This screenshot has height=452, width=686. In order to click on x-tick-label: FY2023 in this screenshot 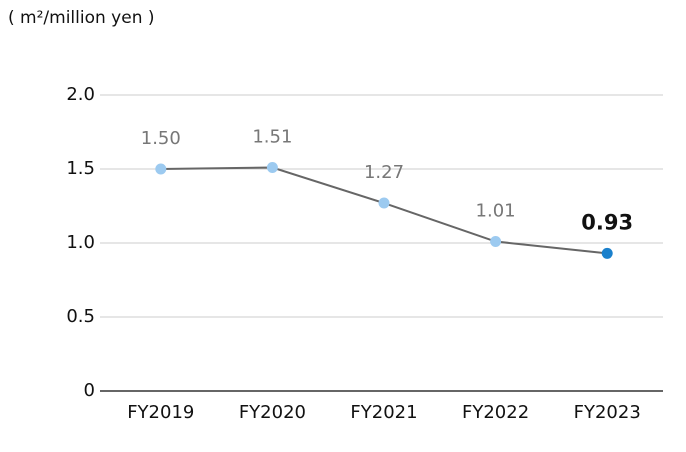, I will do `click(607, 412)`.